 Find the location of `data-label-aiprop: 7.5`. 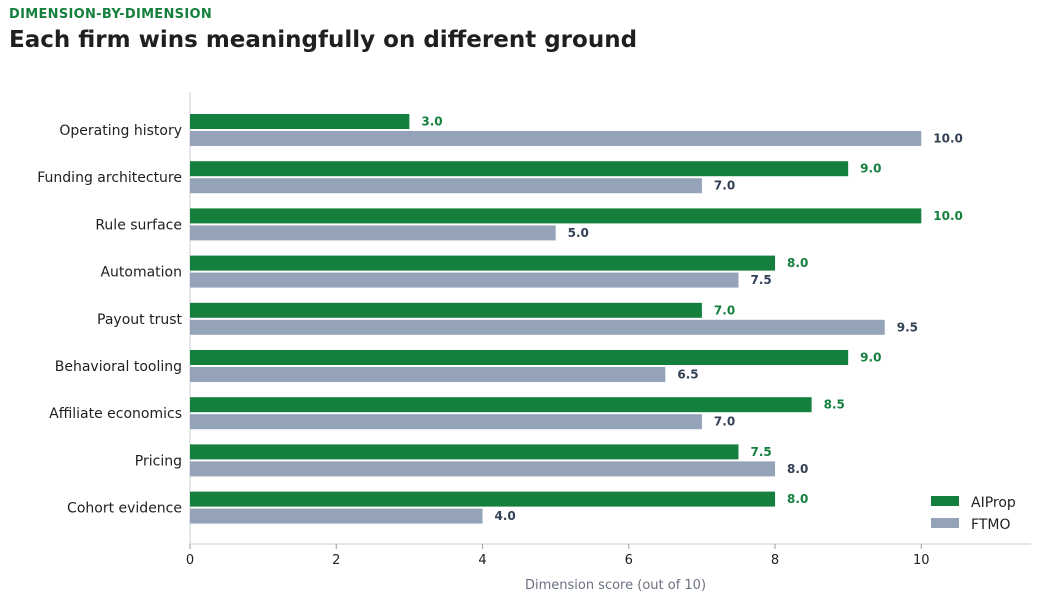

data-label-aiprop: 7.5 is located at coordinates (760, 452).